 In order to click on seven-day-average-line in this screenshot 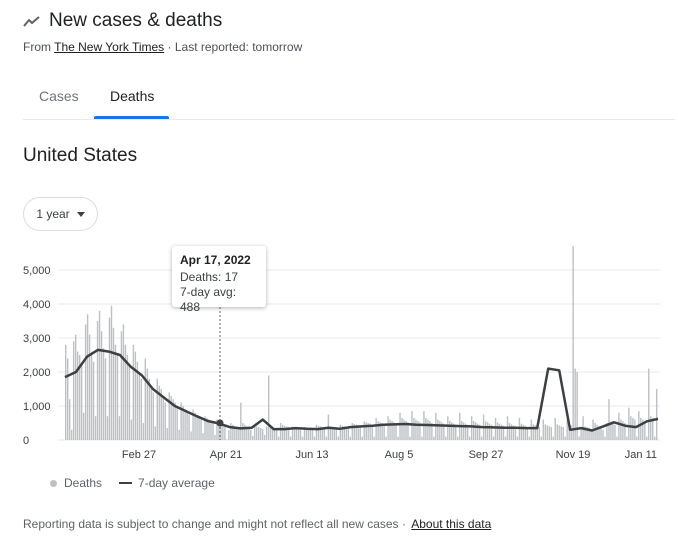, I will do `click(361, 390)`.